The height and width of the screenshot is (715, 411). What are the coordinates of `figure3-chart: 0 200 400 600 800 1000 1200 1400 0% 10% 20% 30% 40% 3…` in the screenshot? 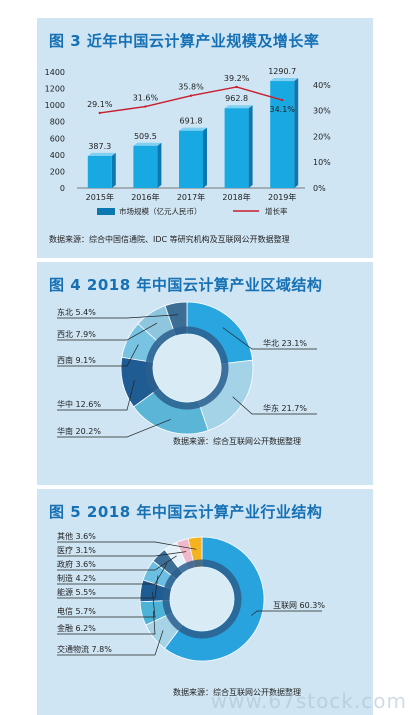 It's located at (188, 141).